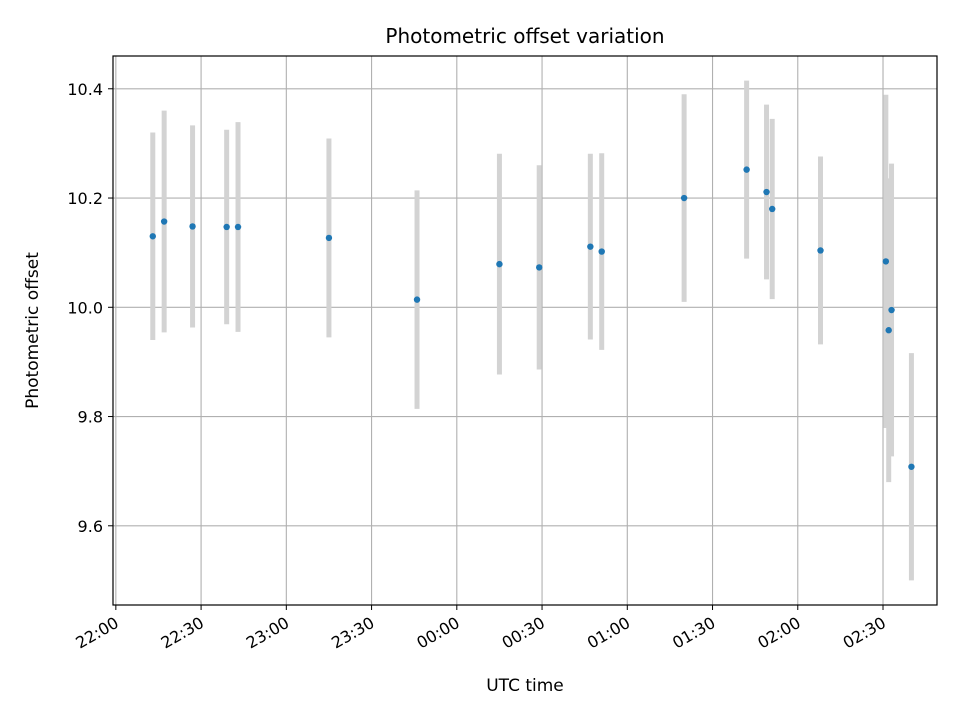 Image resolution: width=960 pixels, height=720 pixels. I want to click on y-tick-label: 10.2, so click(85, 198).